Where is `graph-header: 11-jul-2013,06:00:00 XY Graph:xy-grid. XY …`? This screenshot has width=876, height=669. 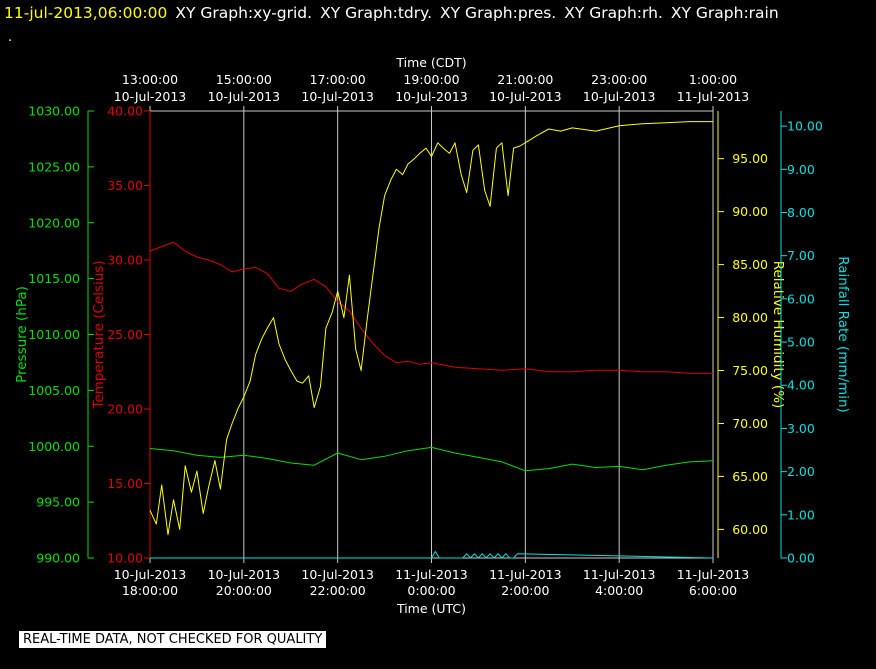
graph-header: 11-jul-2013,06:00:00 XY Graph:xy-grid. XY … is located at coordinates (438, 13).